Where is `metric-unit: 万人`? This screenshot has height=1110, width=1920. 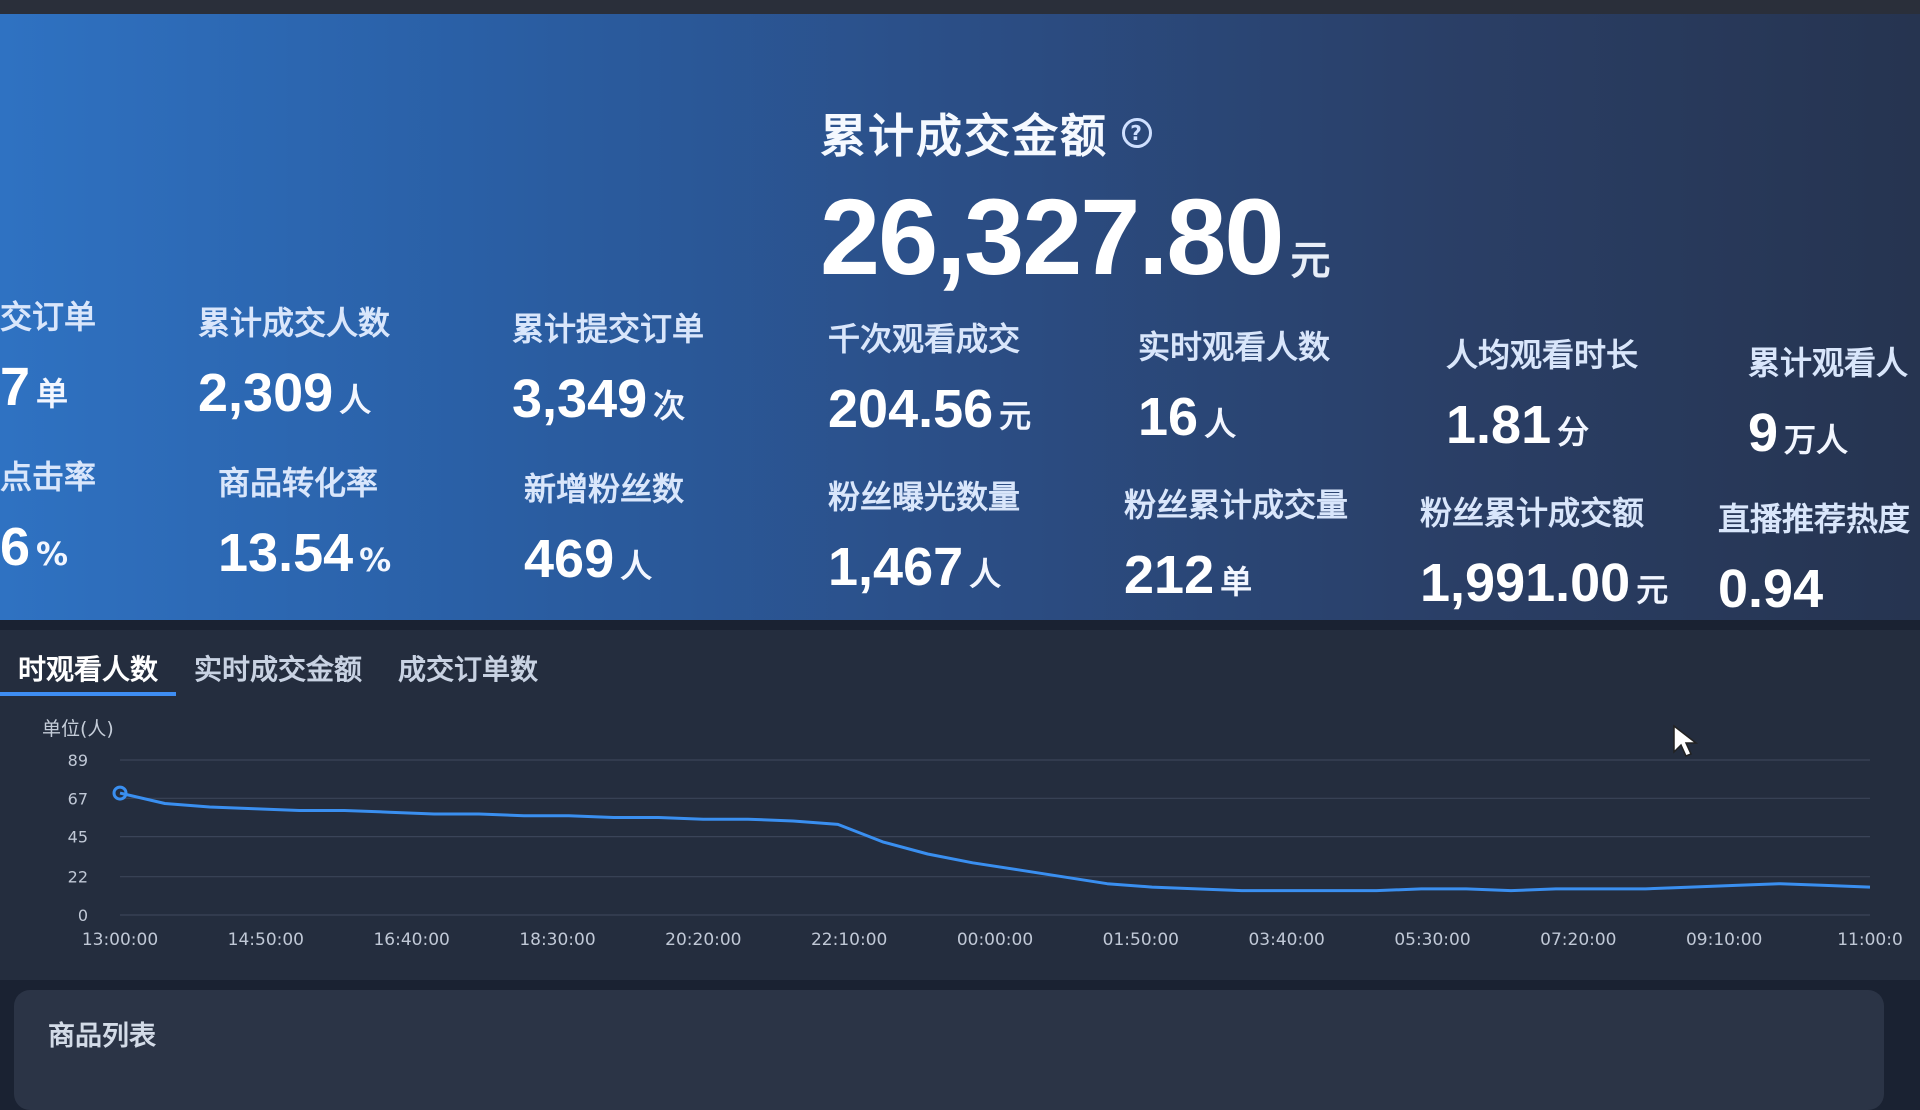 metric-unit: 万人 is located at coordinates (1816, 440).